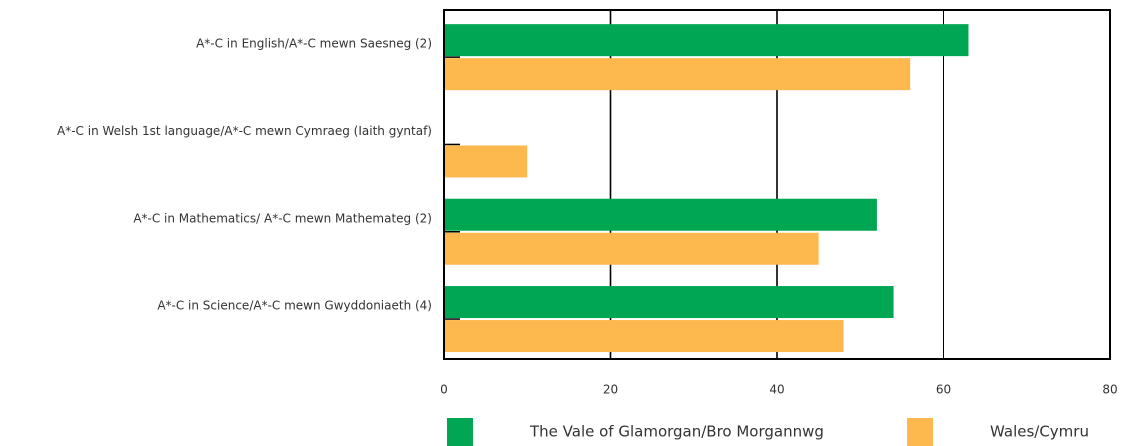  I want to click on x-tick-label: 80, so click(1109, 390).